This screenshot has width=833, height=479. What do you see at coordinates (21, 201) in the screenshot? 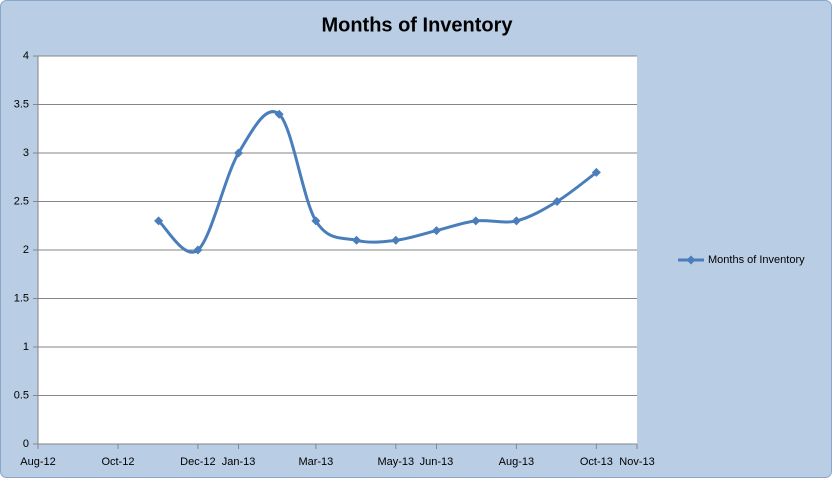
I see `y-tick-label: 2.5` at bounding box center [21, 201].